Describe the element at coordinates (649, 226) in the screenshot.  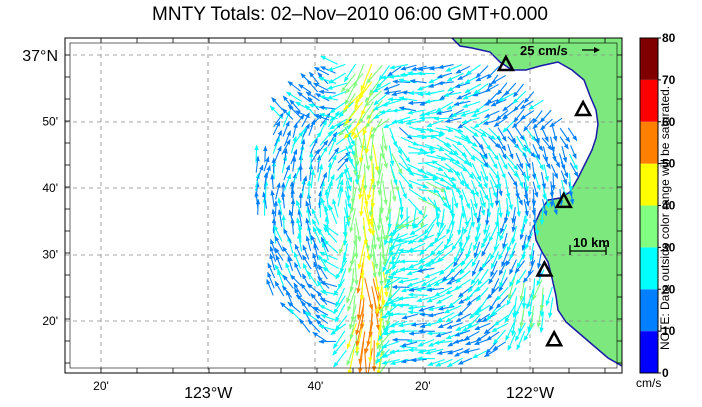
I see `colorbar-swatch` at that location.